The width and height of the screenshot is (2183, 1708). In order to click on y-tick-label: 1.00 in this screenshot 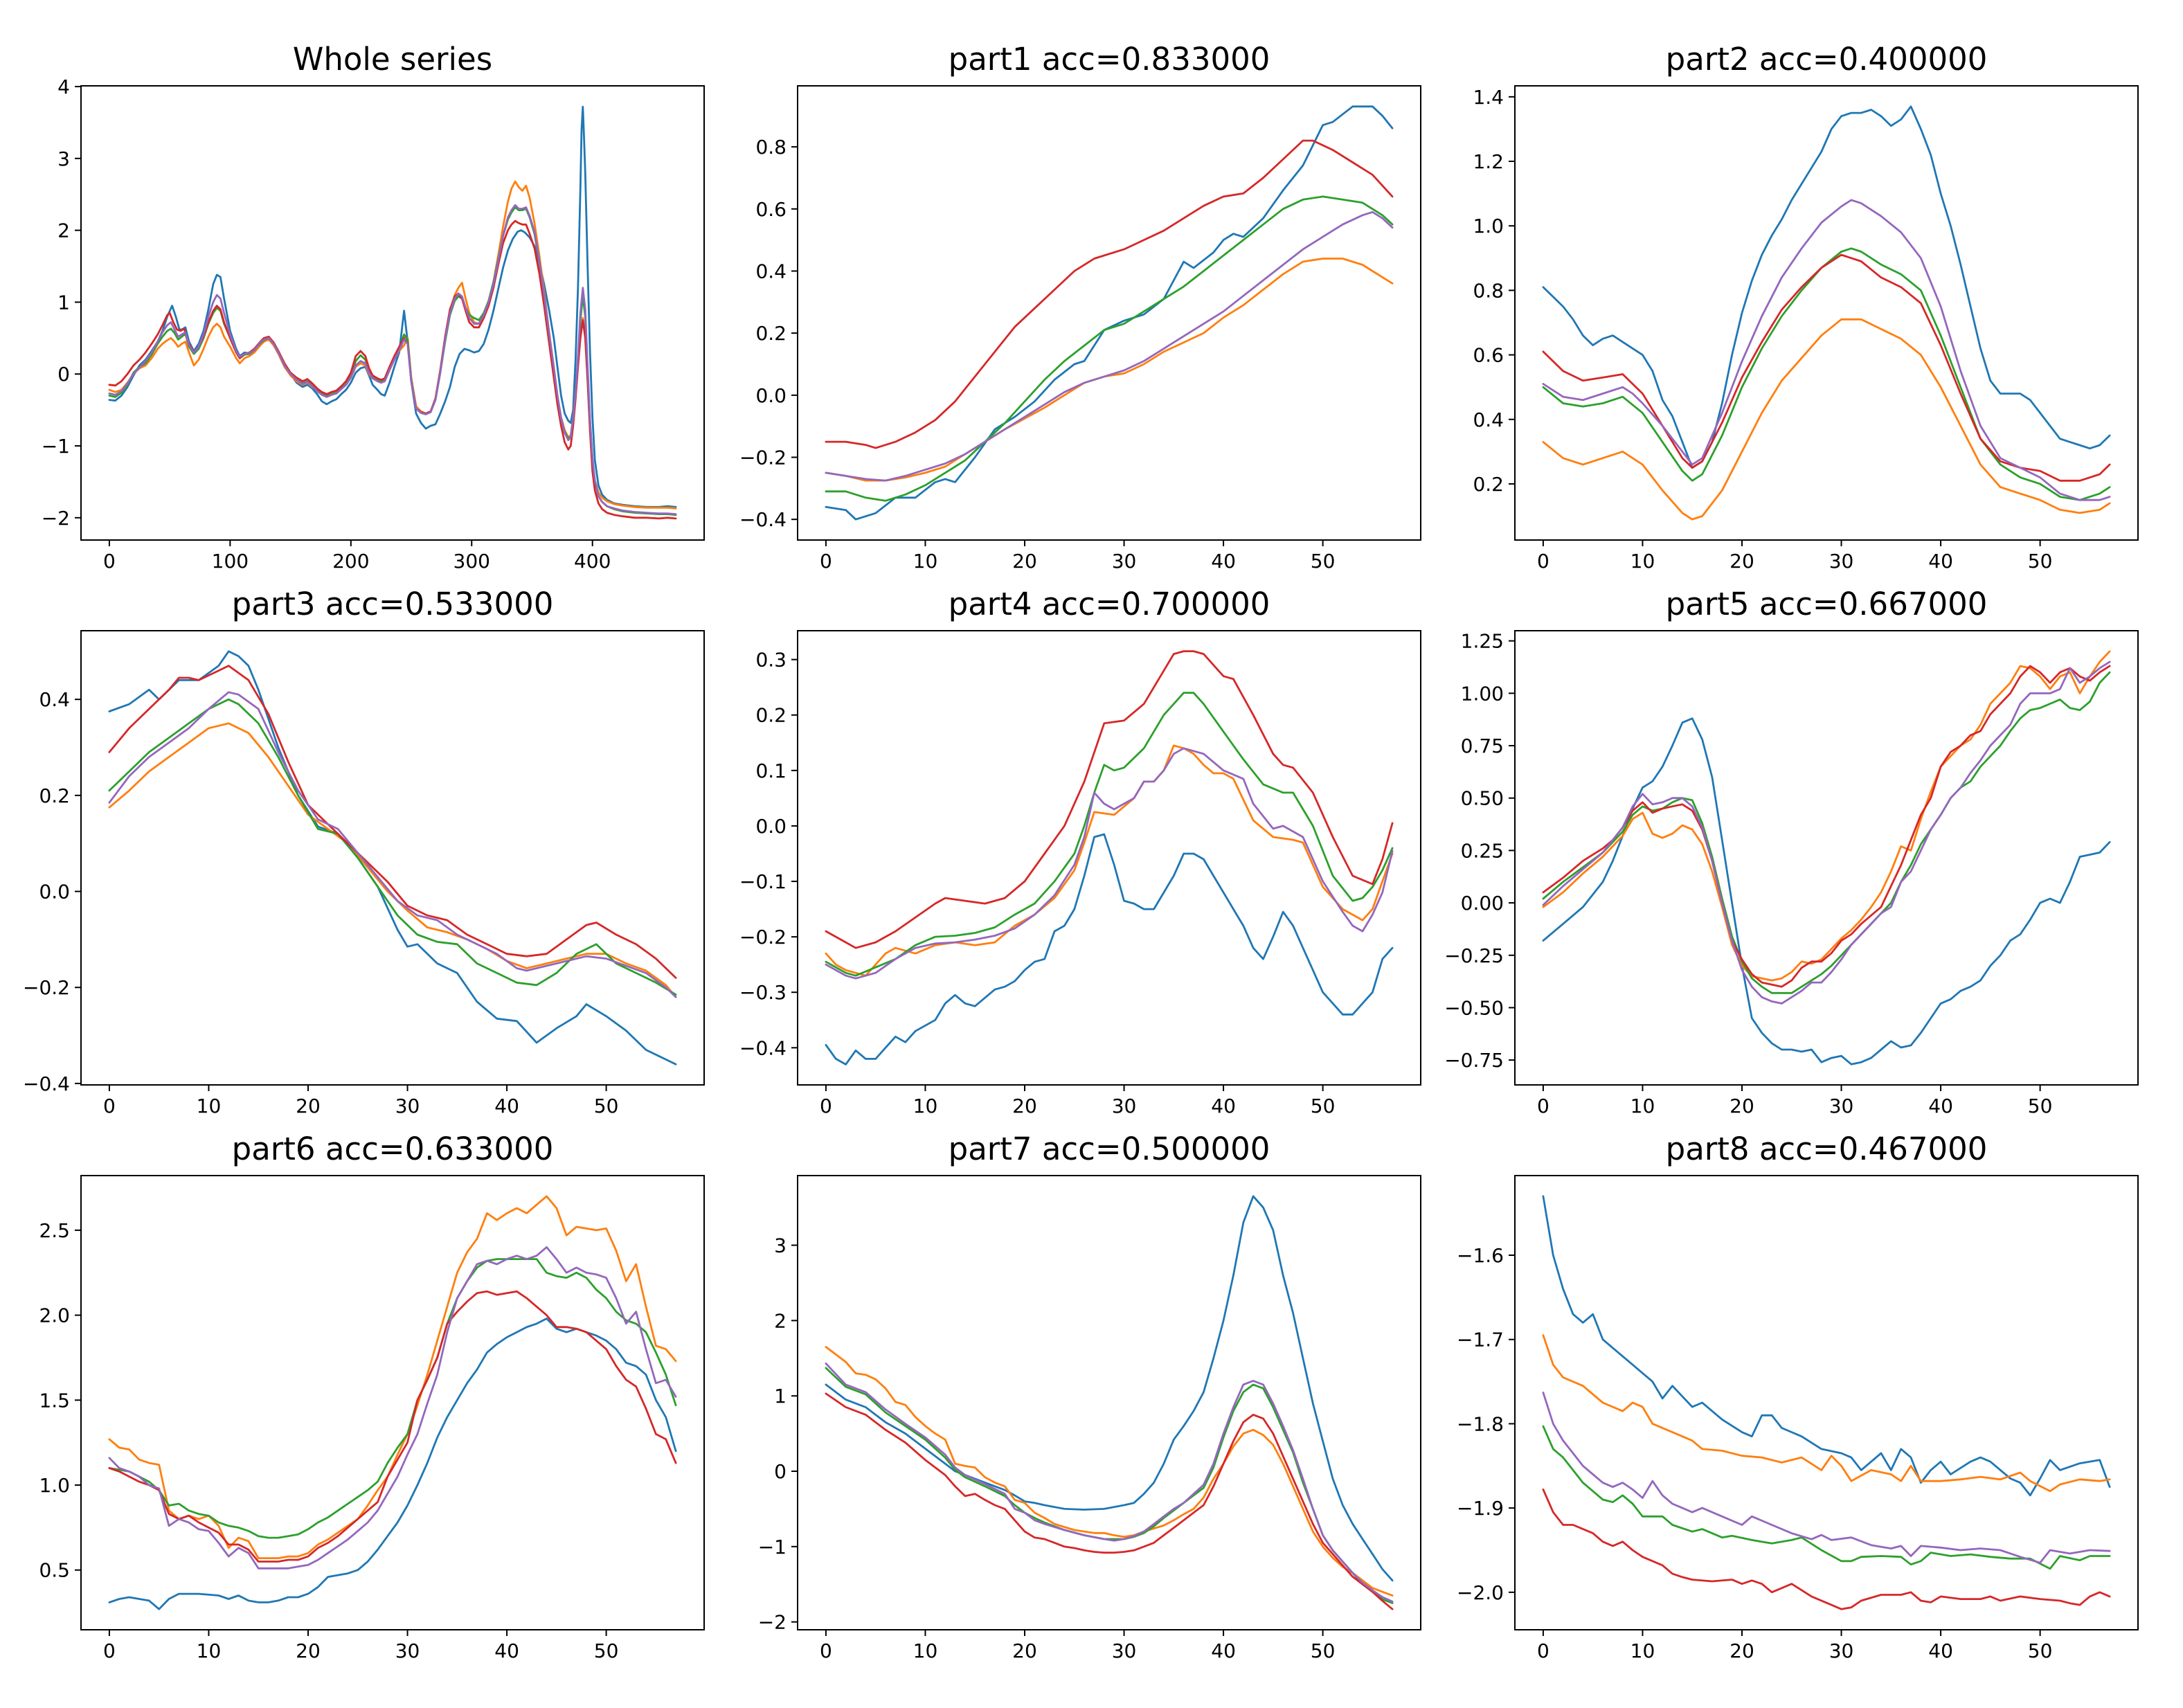, I will do `click(1483, 693)`.